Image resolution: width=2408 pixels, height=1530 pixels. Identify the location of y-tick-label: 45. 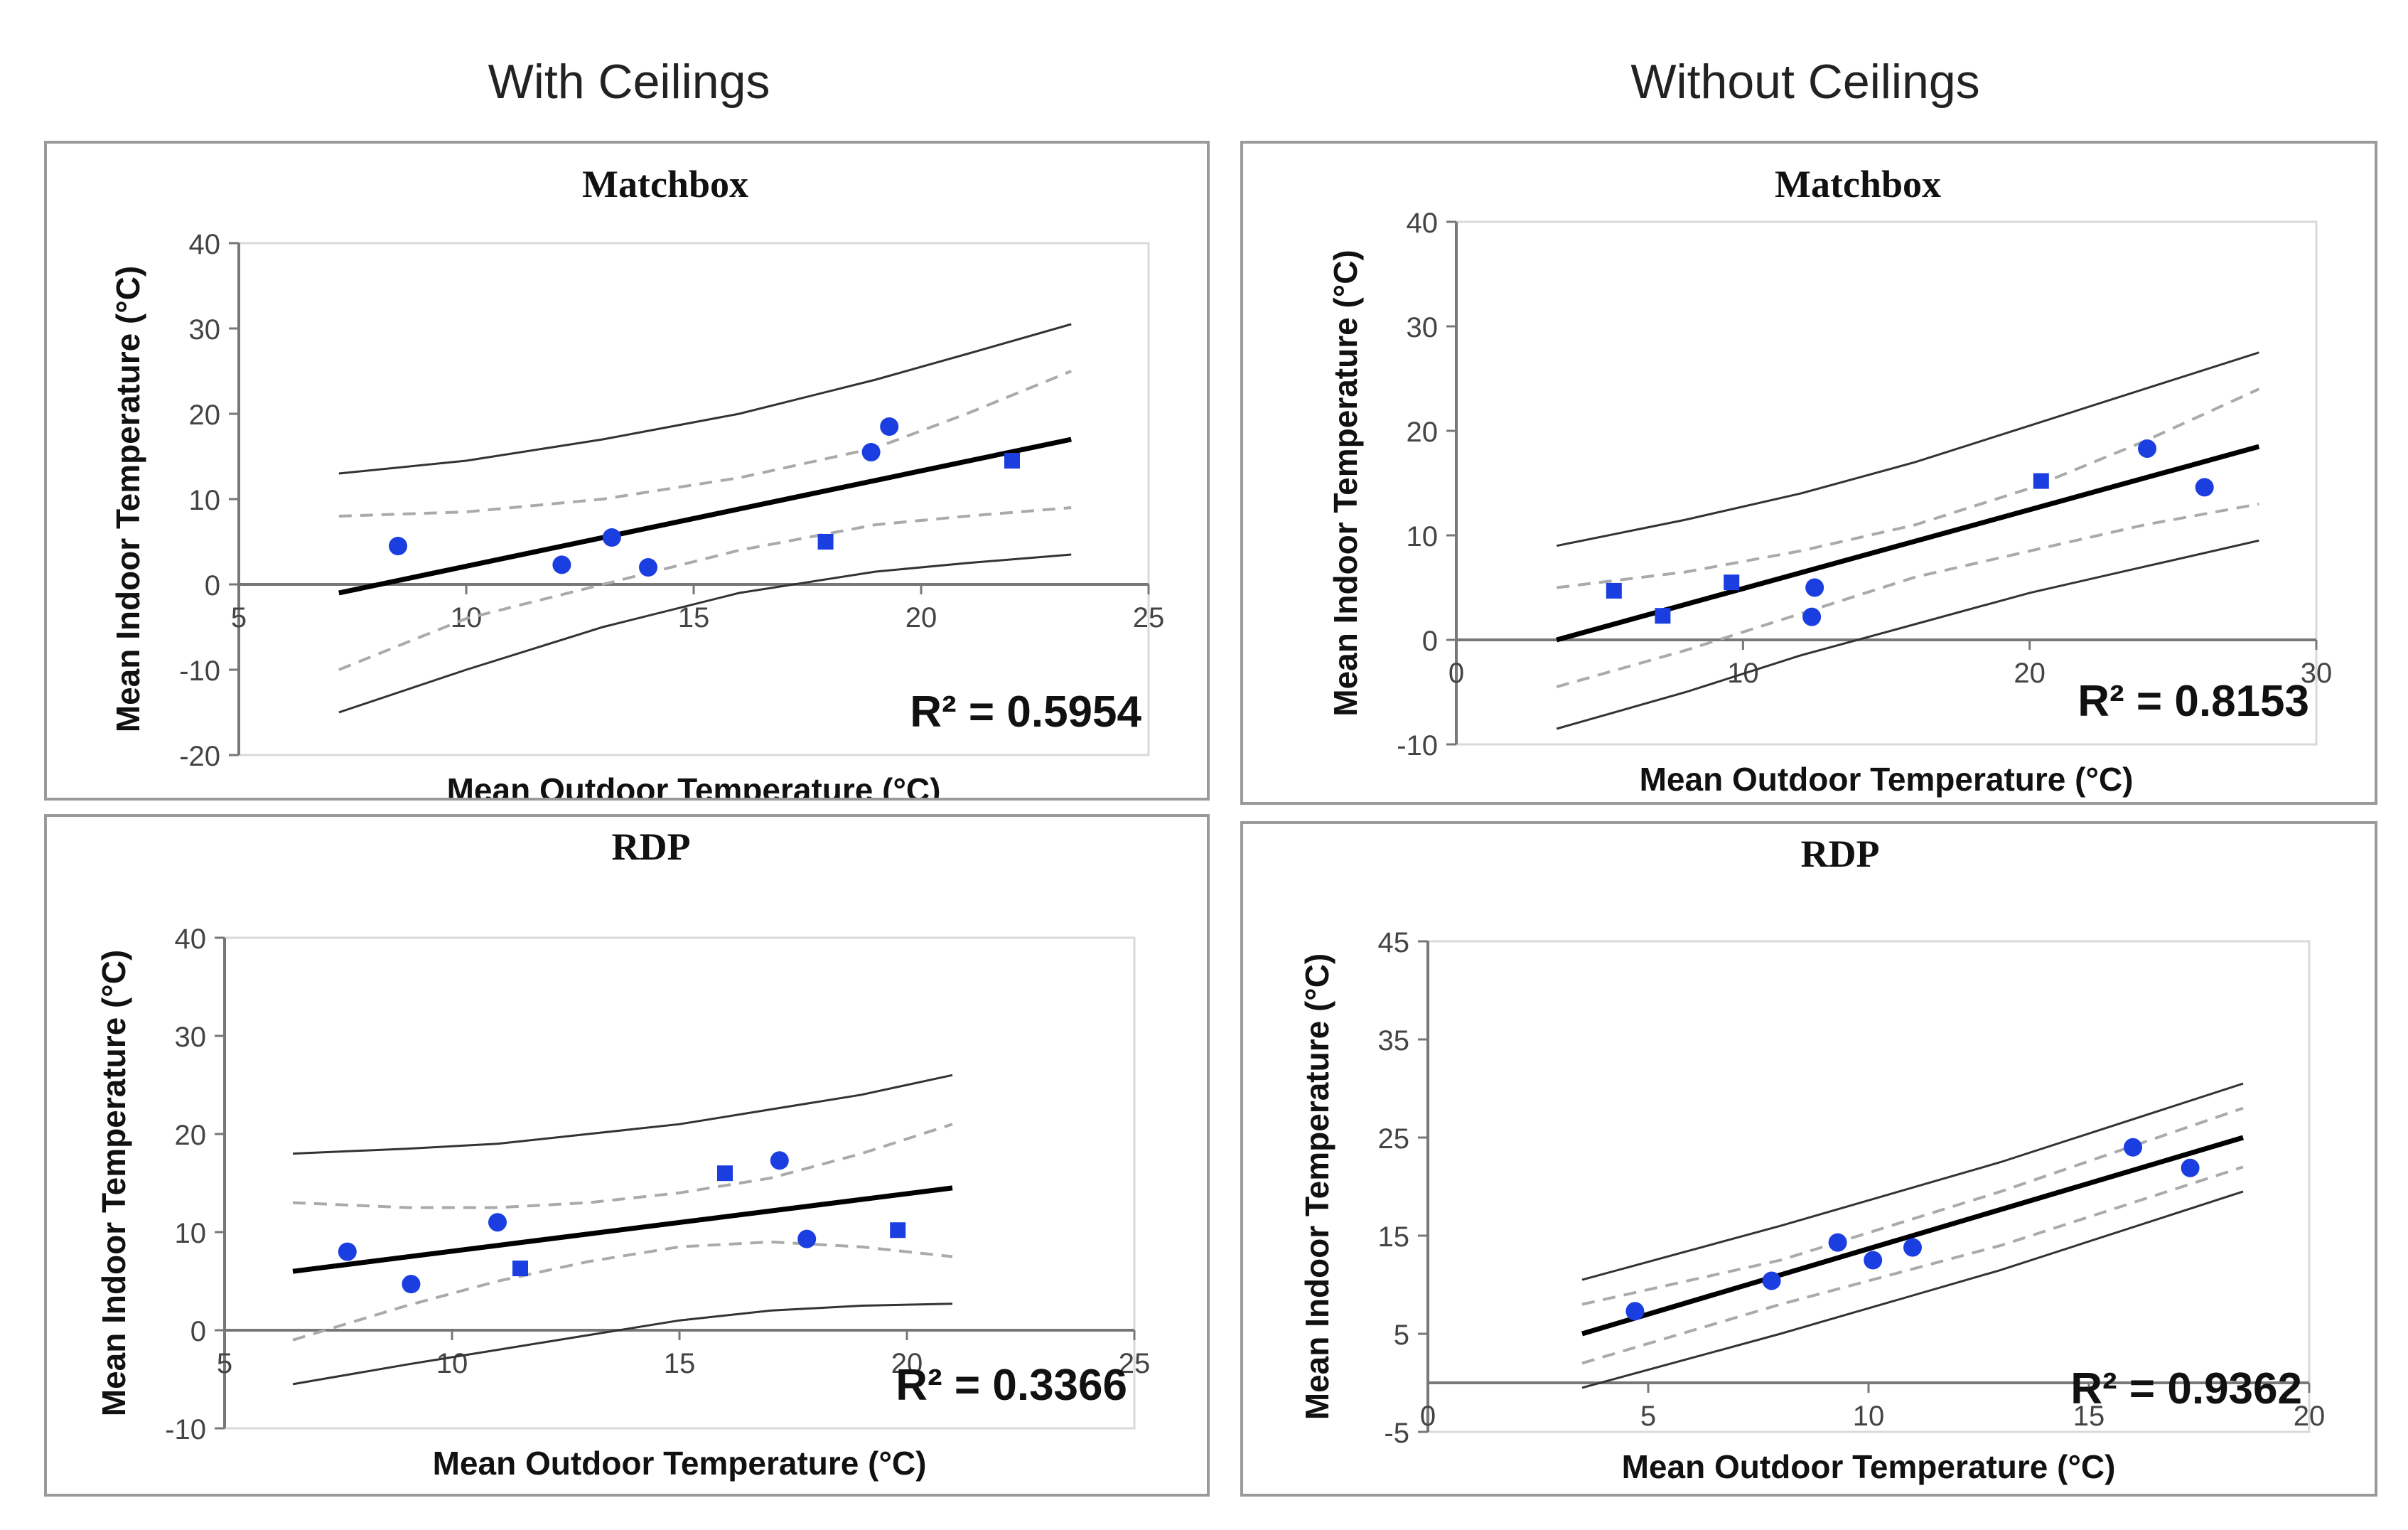
(1394, 943).